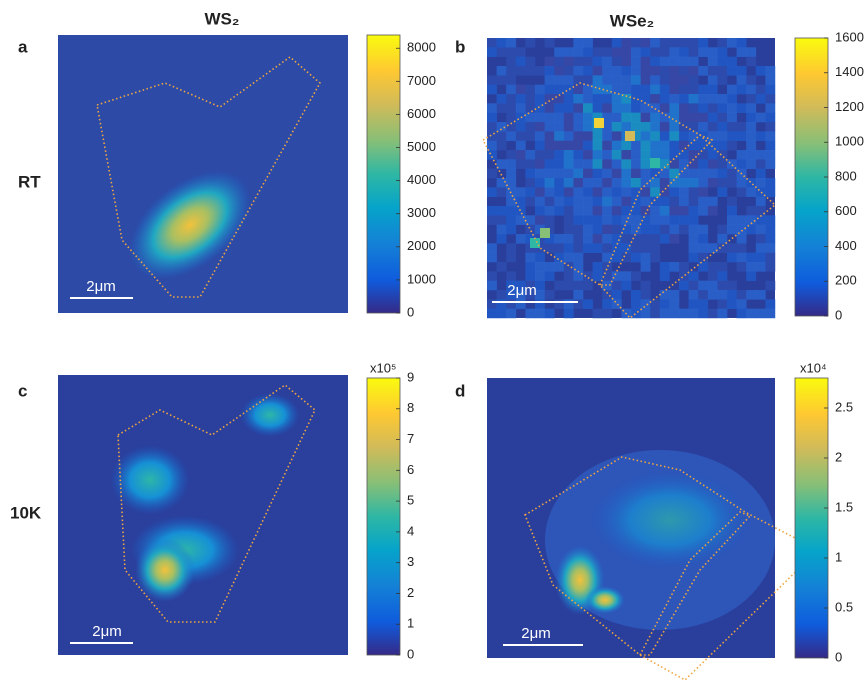 This screenshot has height=682, width=868. Describe the element at coordinates (410, 311) in the screenshot. I see `colorbar-tick-label: 0` at that location.